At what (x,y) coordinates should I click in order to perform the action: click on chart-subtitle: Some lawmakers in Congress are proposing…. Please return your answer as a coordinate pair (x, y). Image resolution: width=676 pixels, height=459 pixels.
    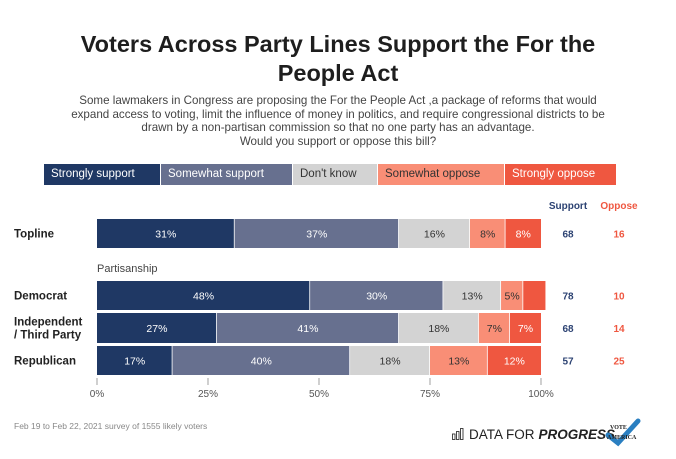
    Looking at the image, I should click on (338, 121).